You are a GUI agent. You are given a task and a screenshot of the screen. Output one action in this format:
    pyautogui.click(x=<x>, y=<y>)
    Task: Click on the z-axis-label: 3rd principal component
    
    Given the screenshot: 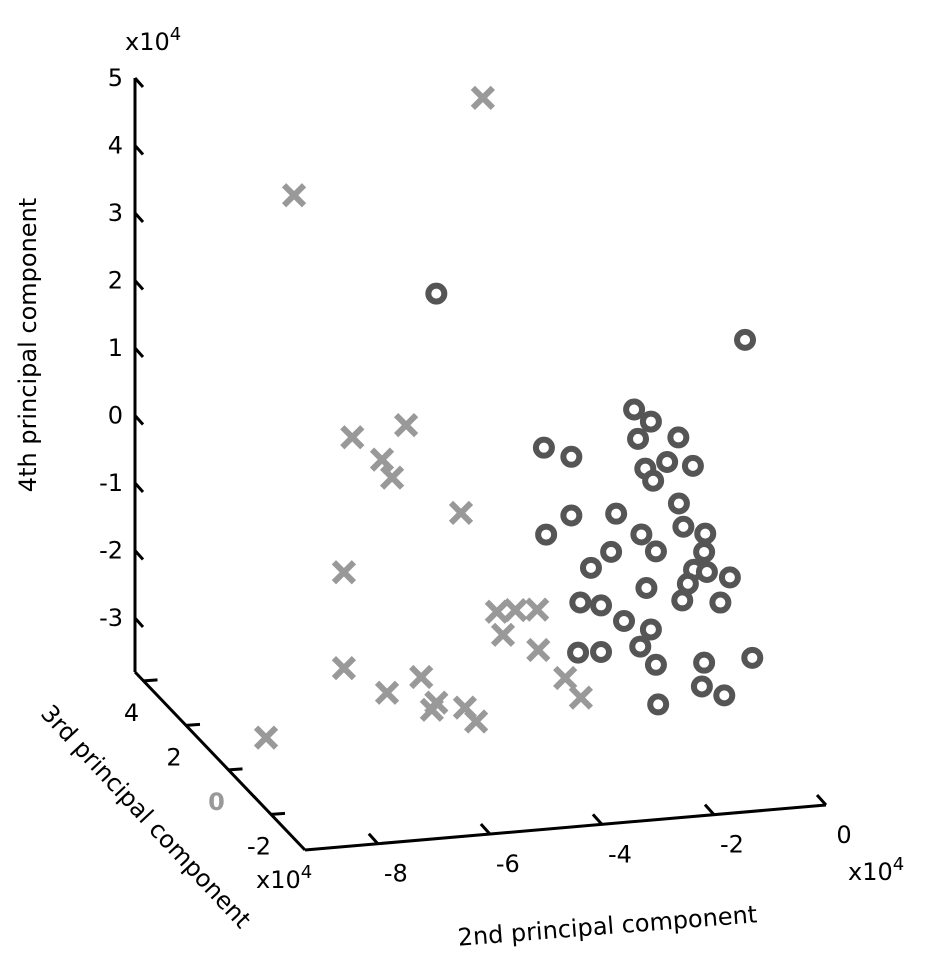 What is the action you would take?
    pyautogui.click(x=145, y=816)
    